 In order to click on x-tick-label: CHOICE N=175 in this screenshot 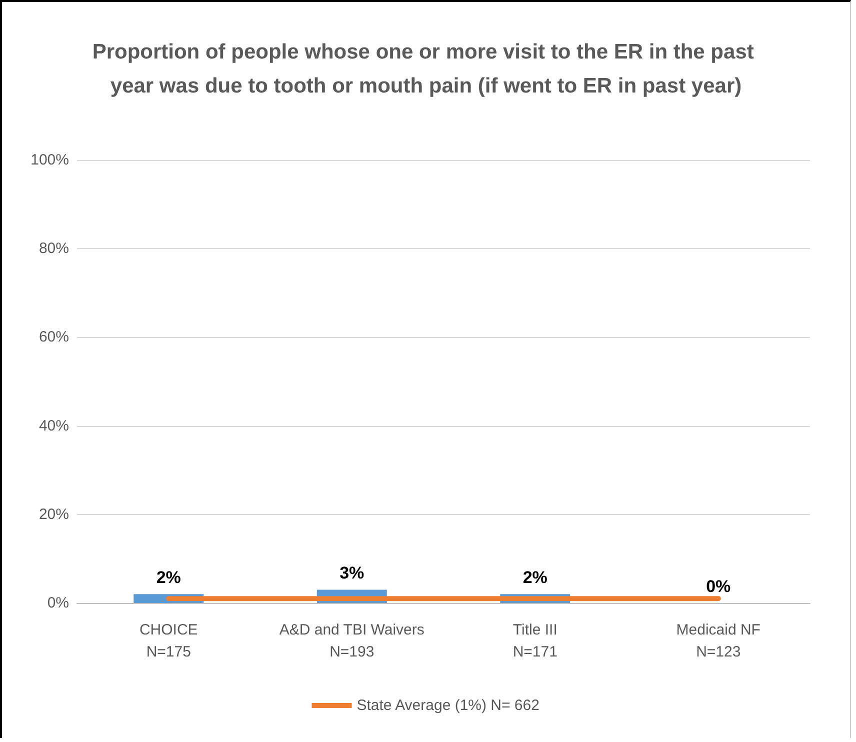, I will do `click(168, 641)`.